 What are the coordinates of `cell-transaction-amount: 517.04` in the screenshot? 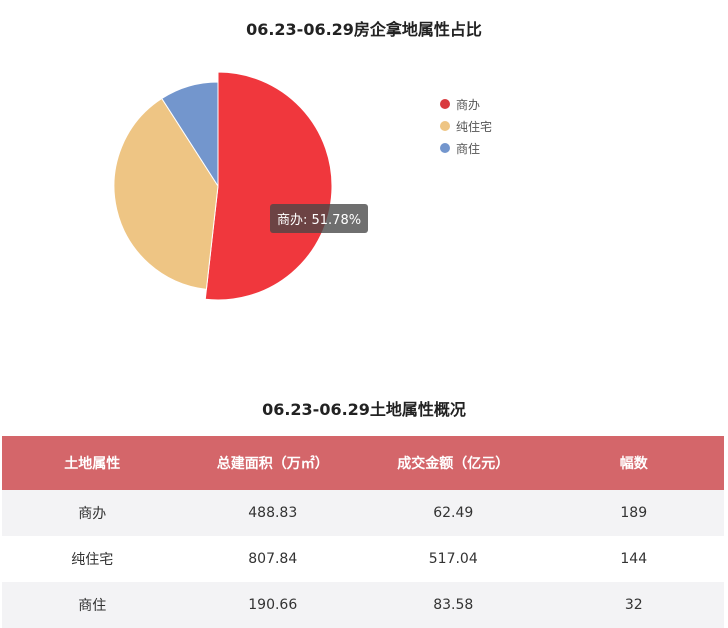 It's located at (453, 559).